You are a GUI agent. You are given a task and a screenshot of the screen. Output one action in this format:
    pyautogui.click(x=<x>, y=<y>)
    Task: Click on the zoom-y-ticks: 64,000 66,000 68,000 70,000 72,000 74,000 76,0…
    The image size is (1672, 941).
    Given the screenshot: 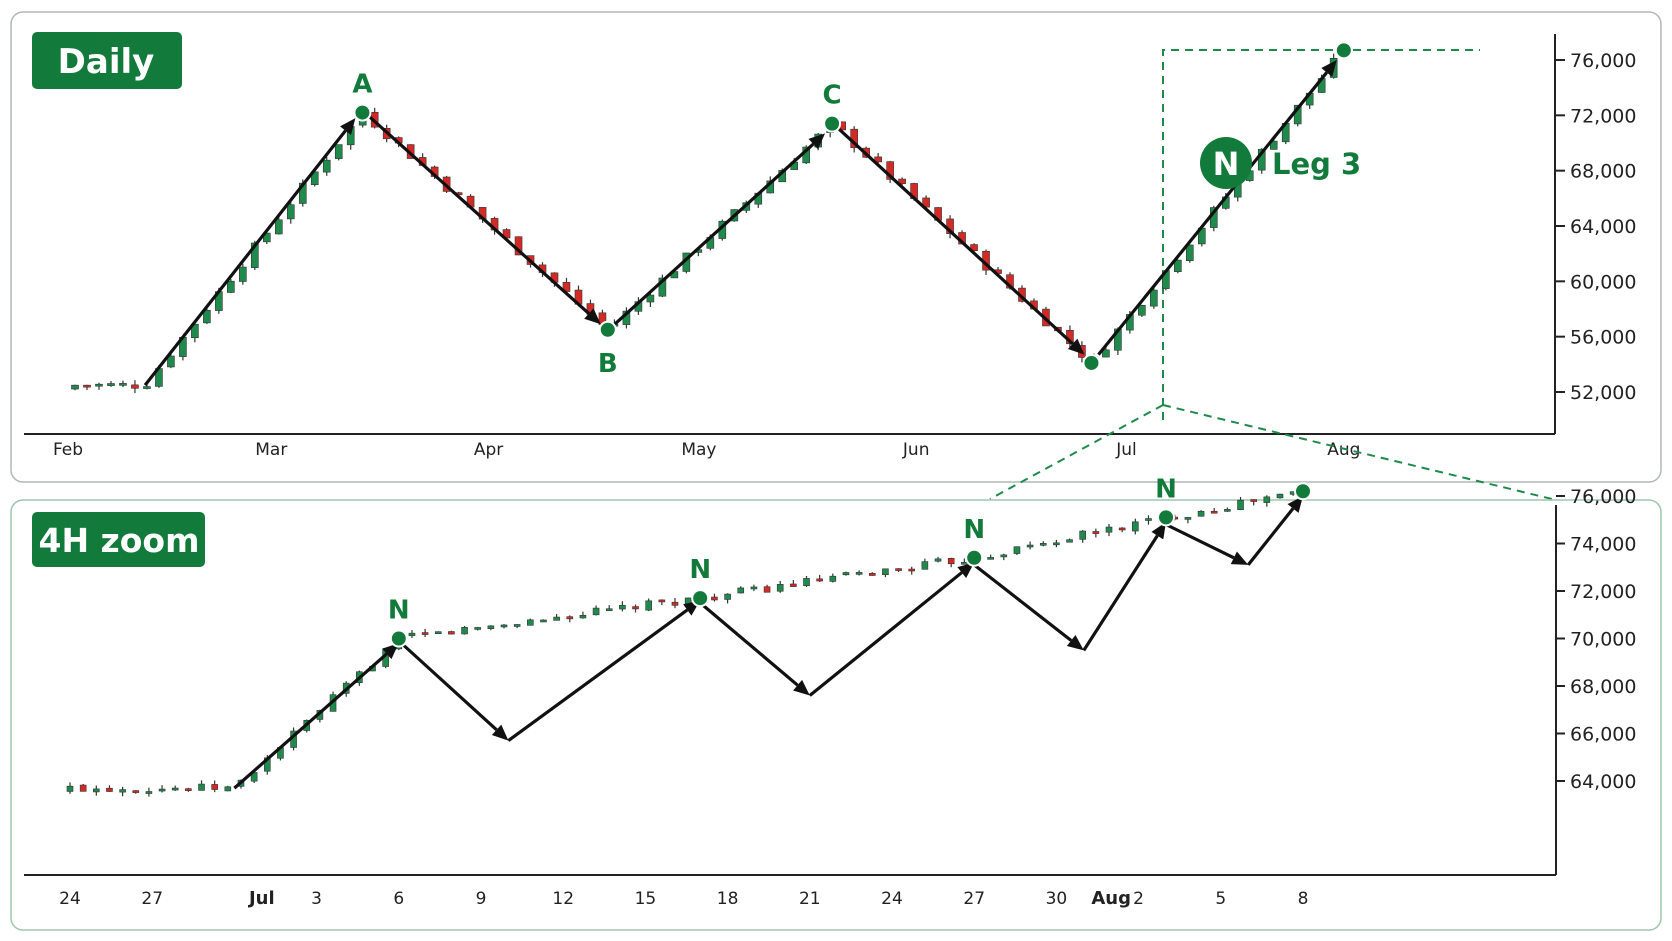 What is the action you would take?
    pyautogui.click(x=1596, y=639)
    